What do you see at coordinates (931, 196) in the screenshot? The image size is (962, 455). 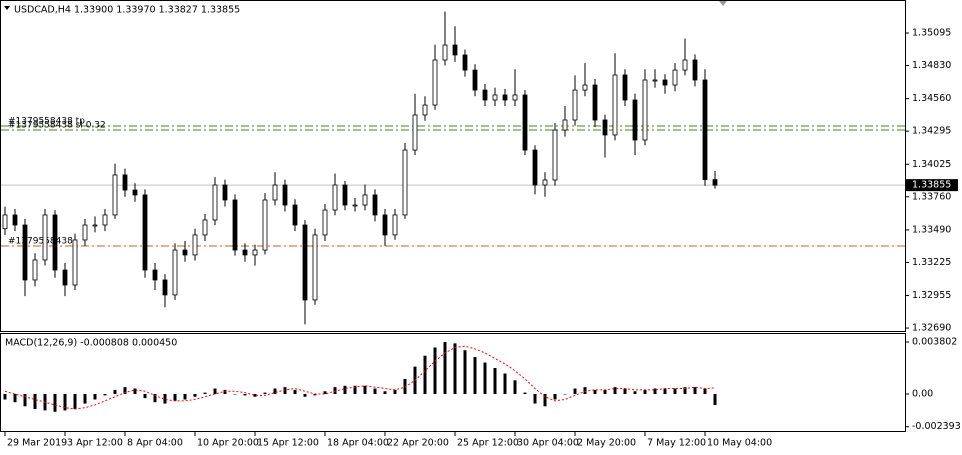 I see `y-tick-label: 1.33760` at bounding box center [931, 196].